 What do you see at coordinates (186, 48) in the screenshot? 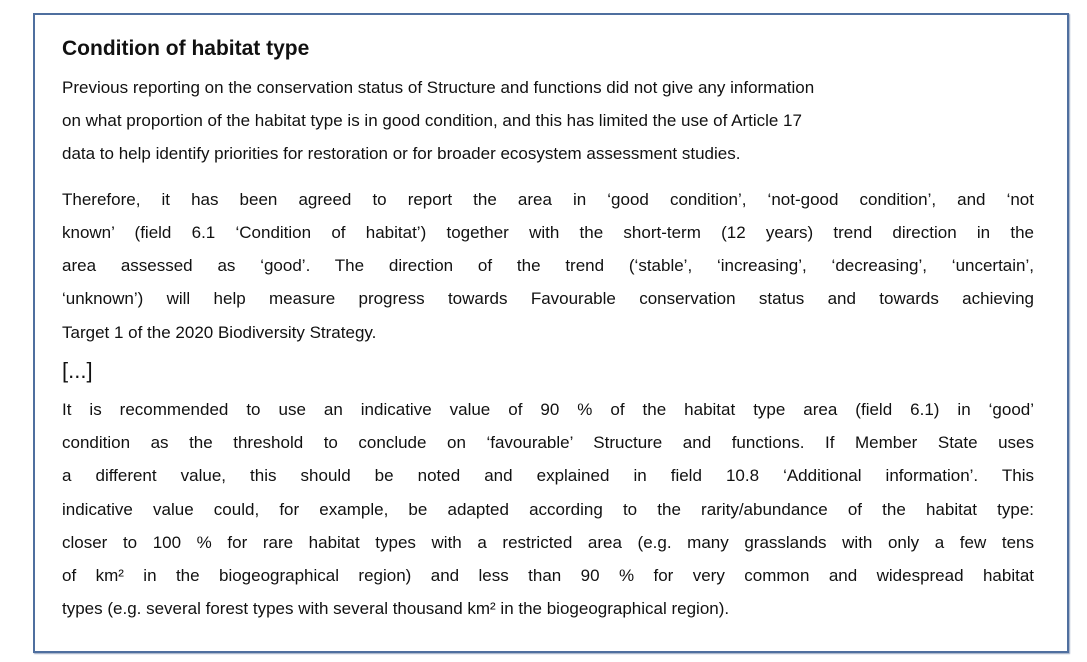
I see `section-heading: Condition of habitat type` at bounding box center [186, 48].